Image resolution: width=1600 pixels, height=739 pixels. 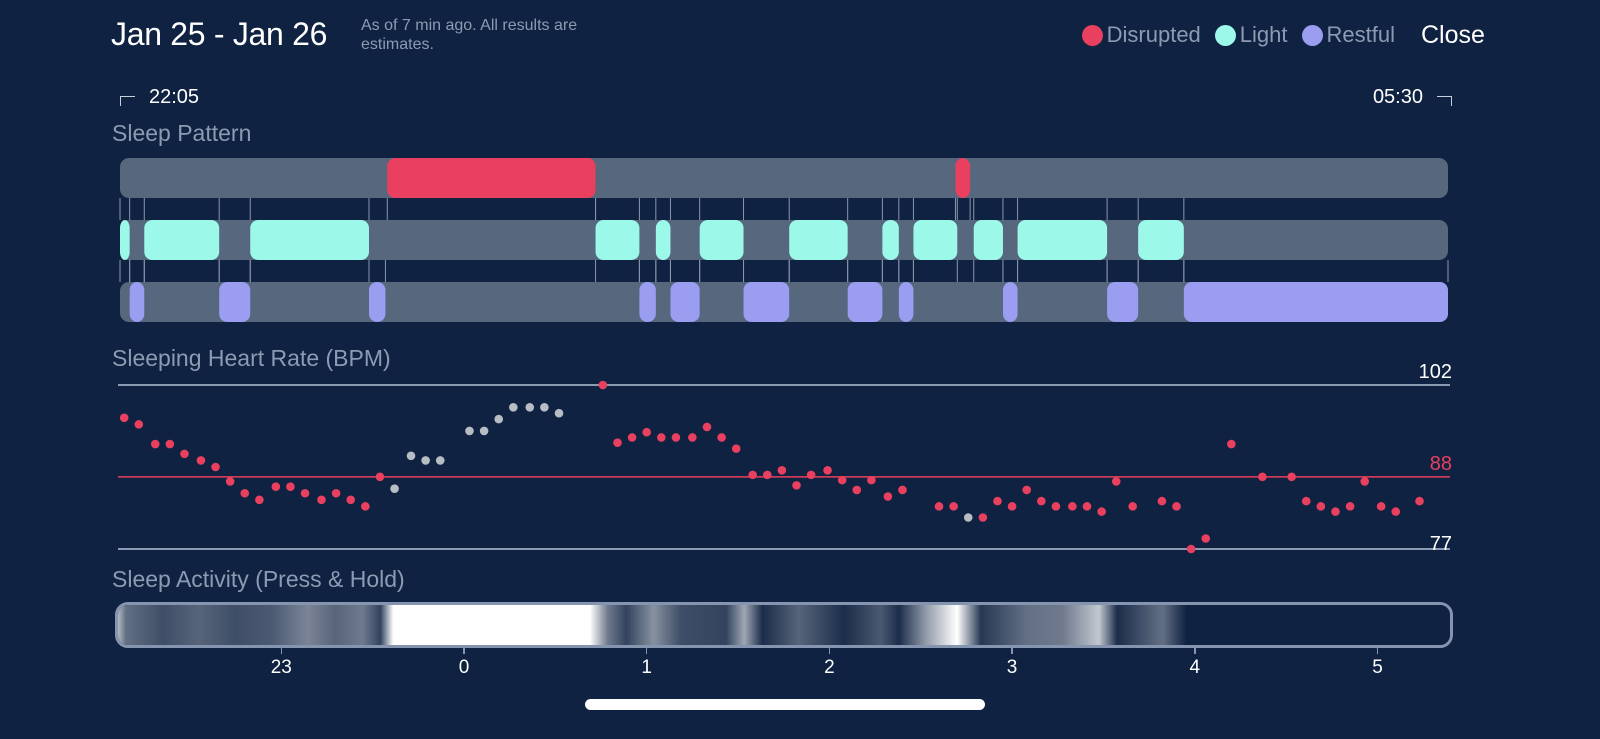 I want to click on end-time: 05:30, so click(x=1412, y=97).